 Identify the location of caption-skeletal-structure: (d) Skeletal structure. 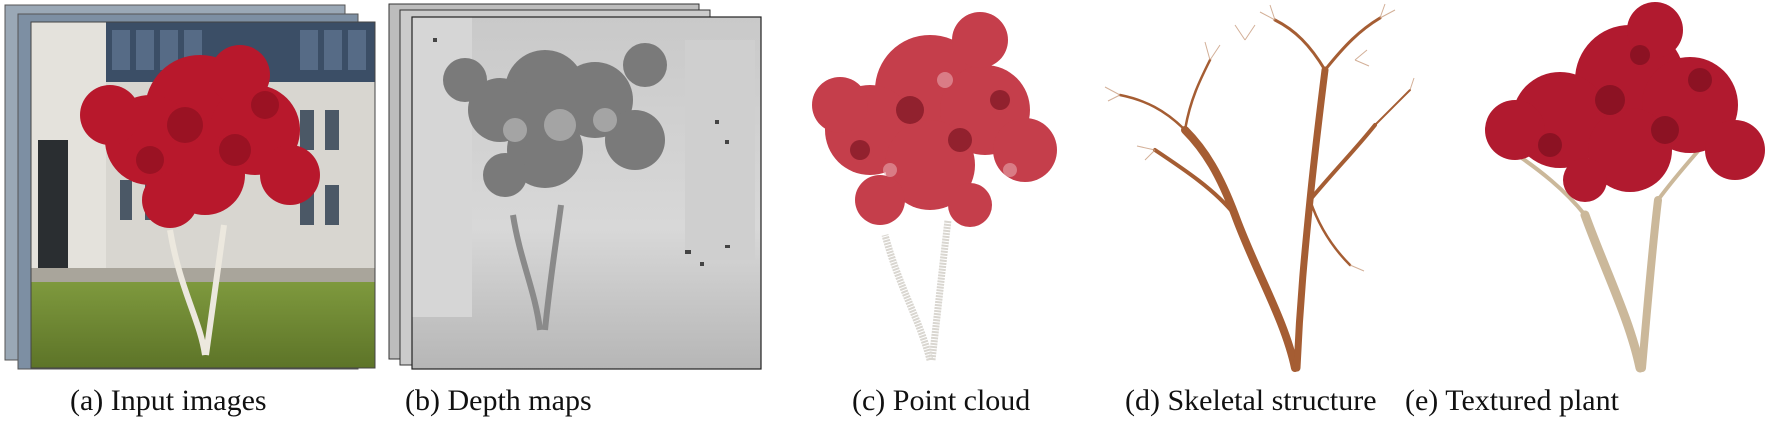
(1251, 400).